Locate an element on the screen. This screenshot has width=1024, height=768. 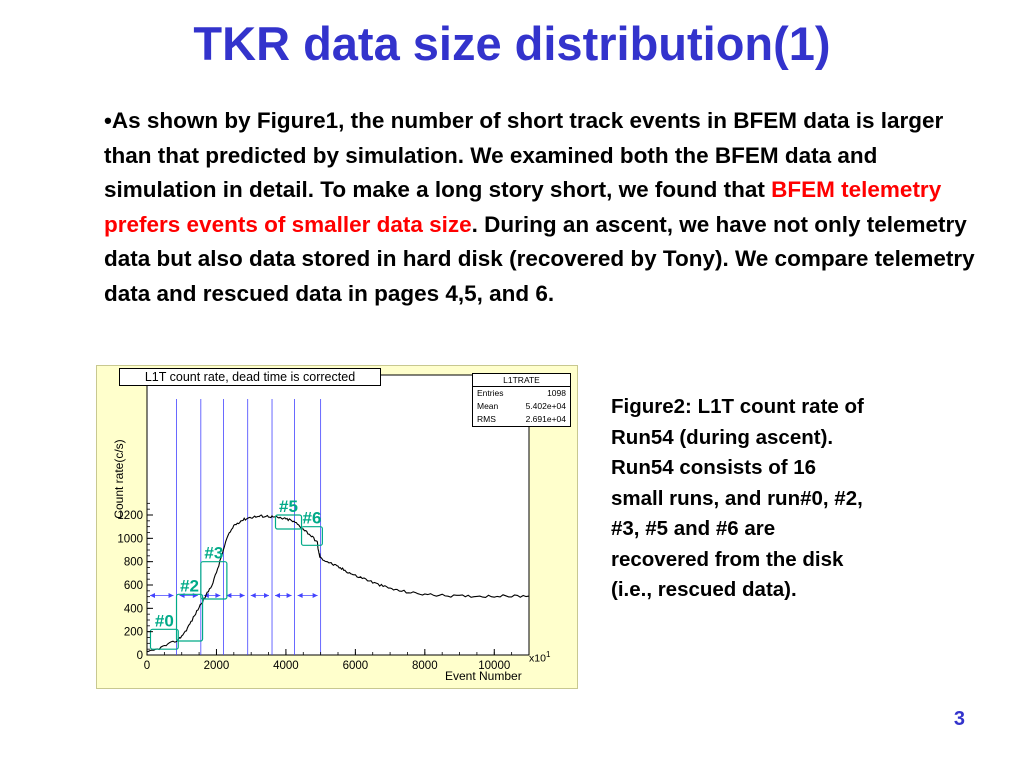
run-box-label: #5 is located at coordinates (288, 506).